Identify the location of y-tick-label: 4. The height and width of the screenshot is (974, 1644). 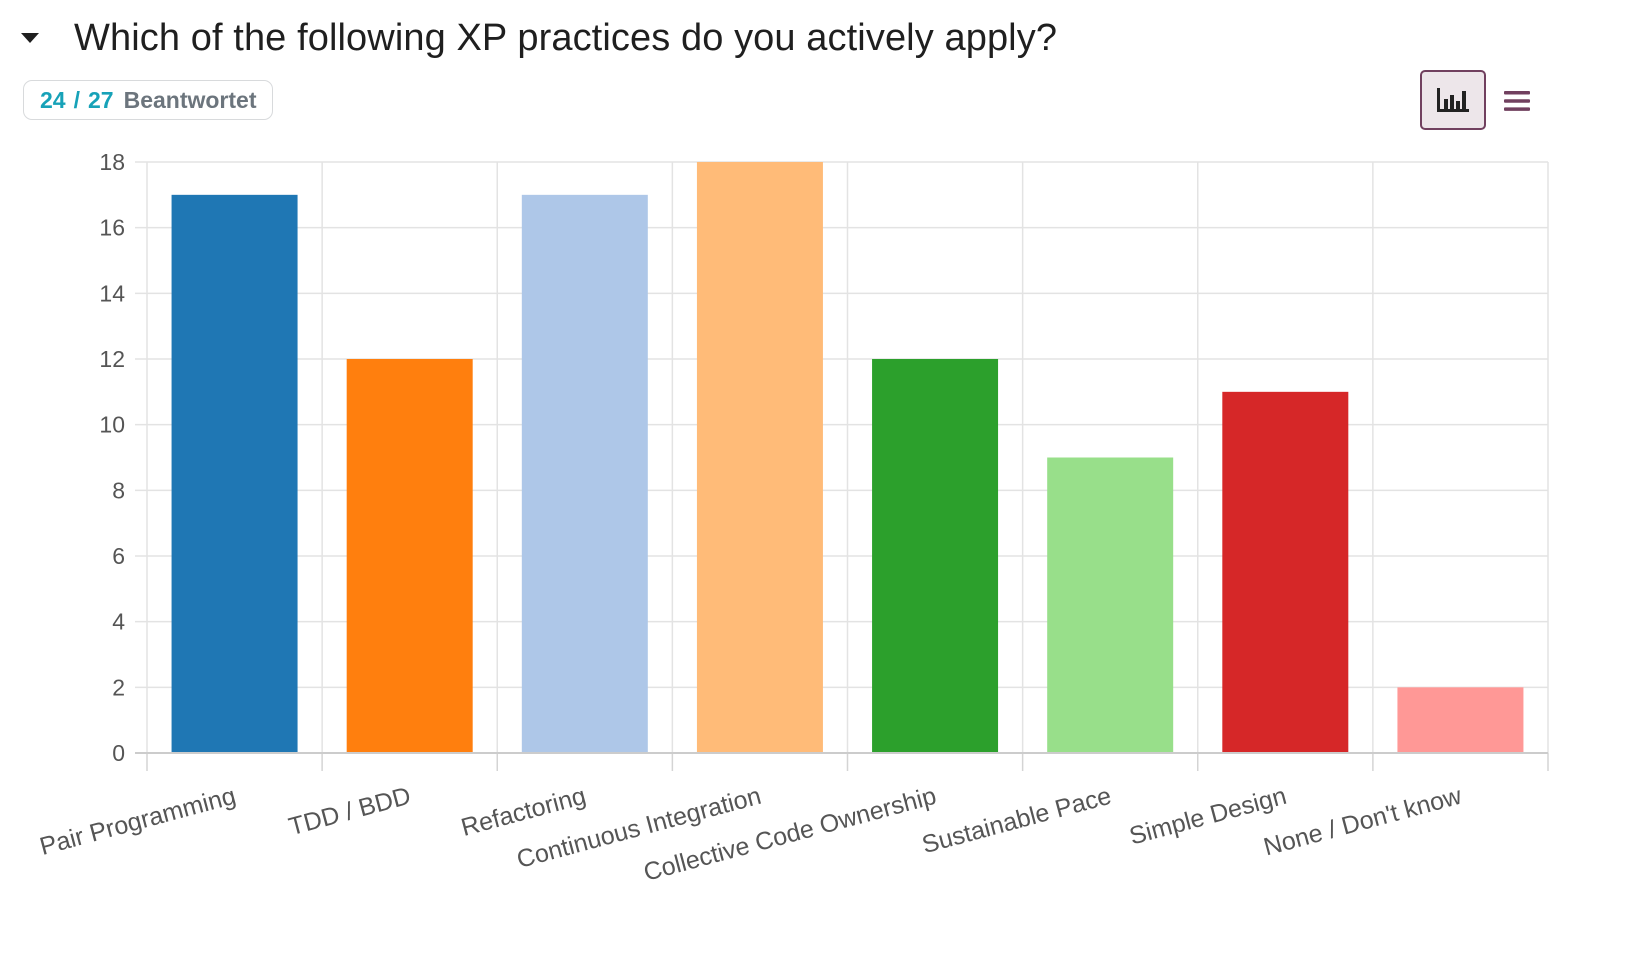
(118, 622).